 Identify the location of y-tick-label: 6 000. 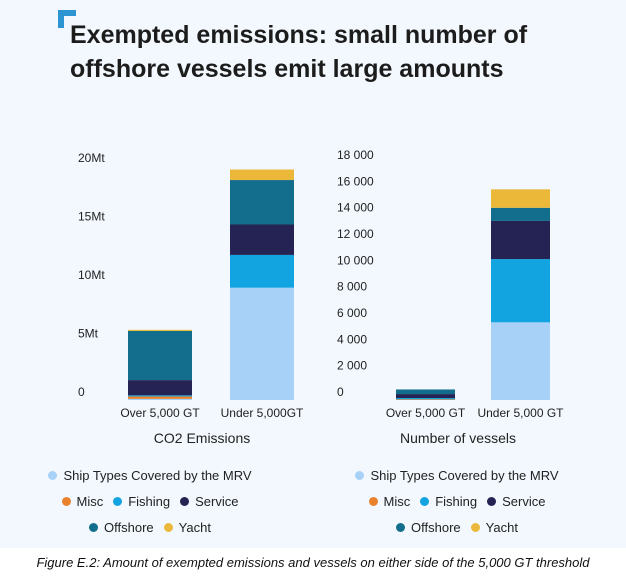
(352, 313).